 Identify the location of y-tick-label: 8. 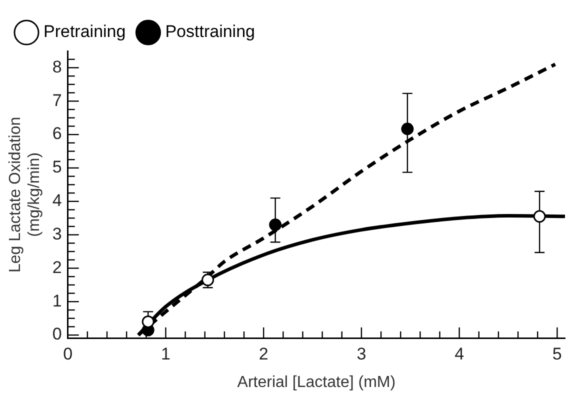
(57, 66).